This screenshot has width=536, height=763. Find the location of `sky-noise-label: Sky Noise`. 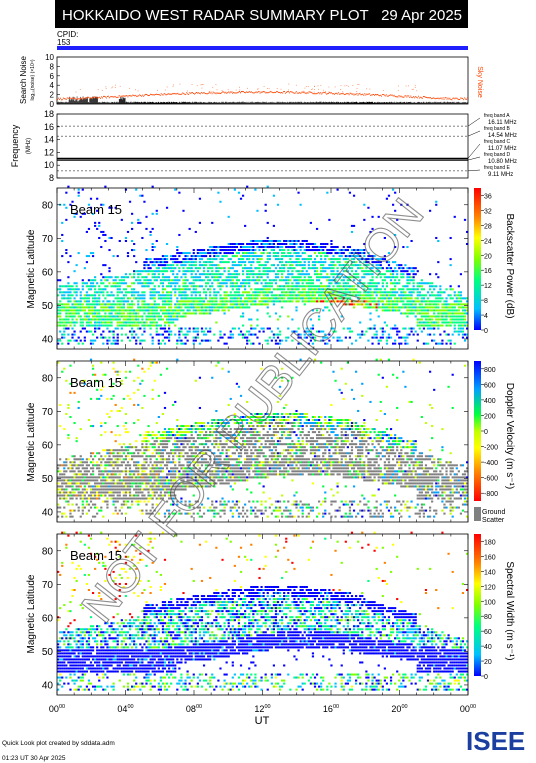

sky-noise-label: Sky Noise is located at coordinates (479, 82).